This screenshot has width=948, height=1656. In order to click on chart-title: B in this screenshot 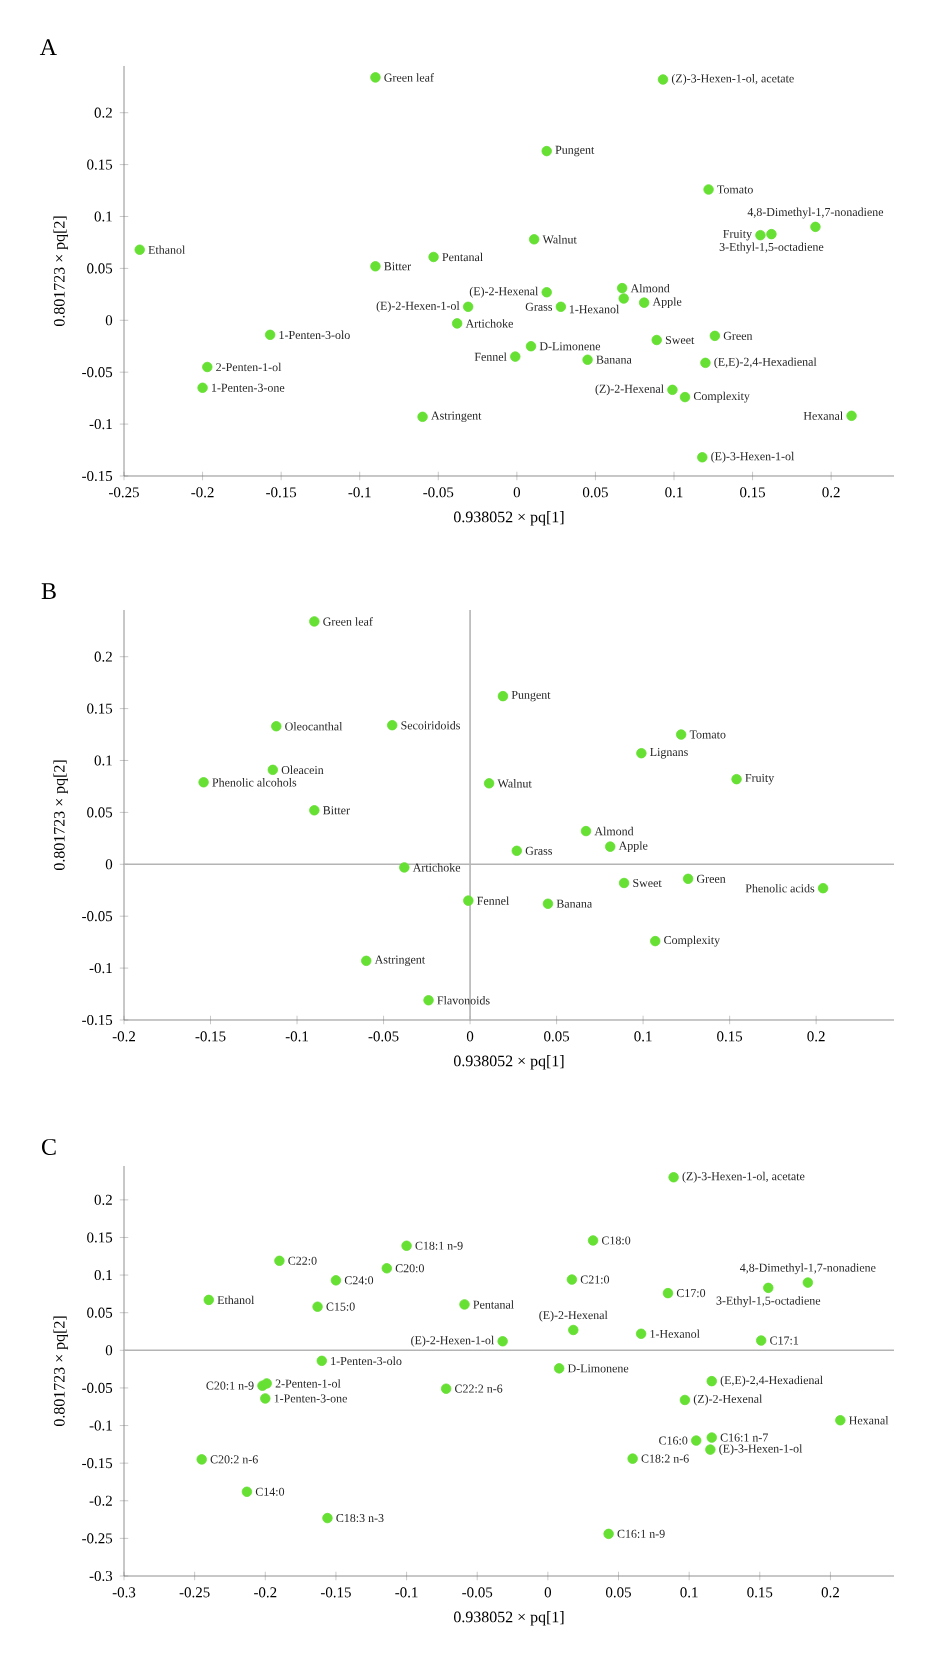, I will do `click(48, 591)`.